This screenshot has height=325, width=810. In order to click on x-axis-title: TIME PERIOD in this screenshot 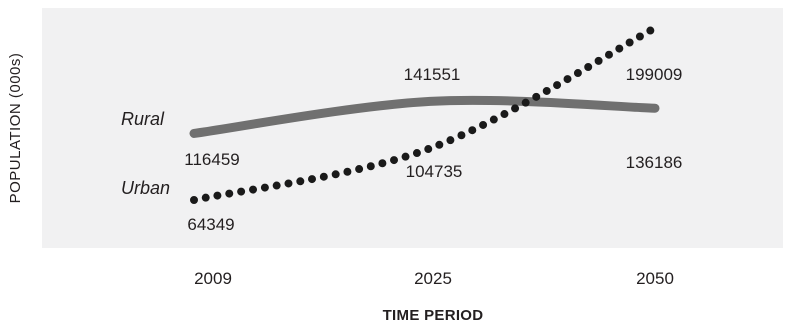, I will do `click(433, 315)`.